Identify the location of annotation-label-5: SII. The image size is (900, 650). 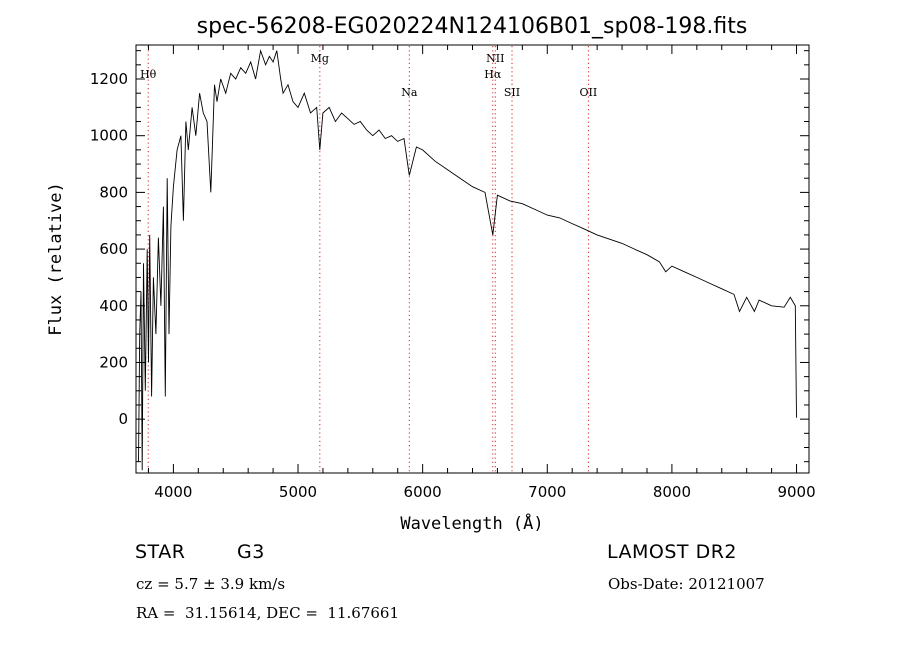
(512, 92).